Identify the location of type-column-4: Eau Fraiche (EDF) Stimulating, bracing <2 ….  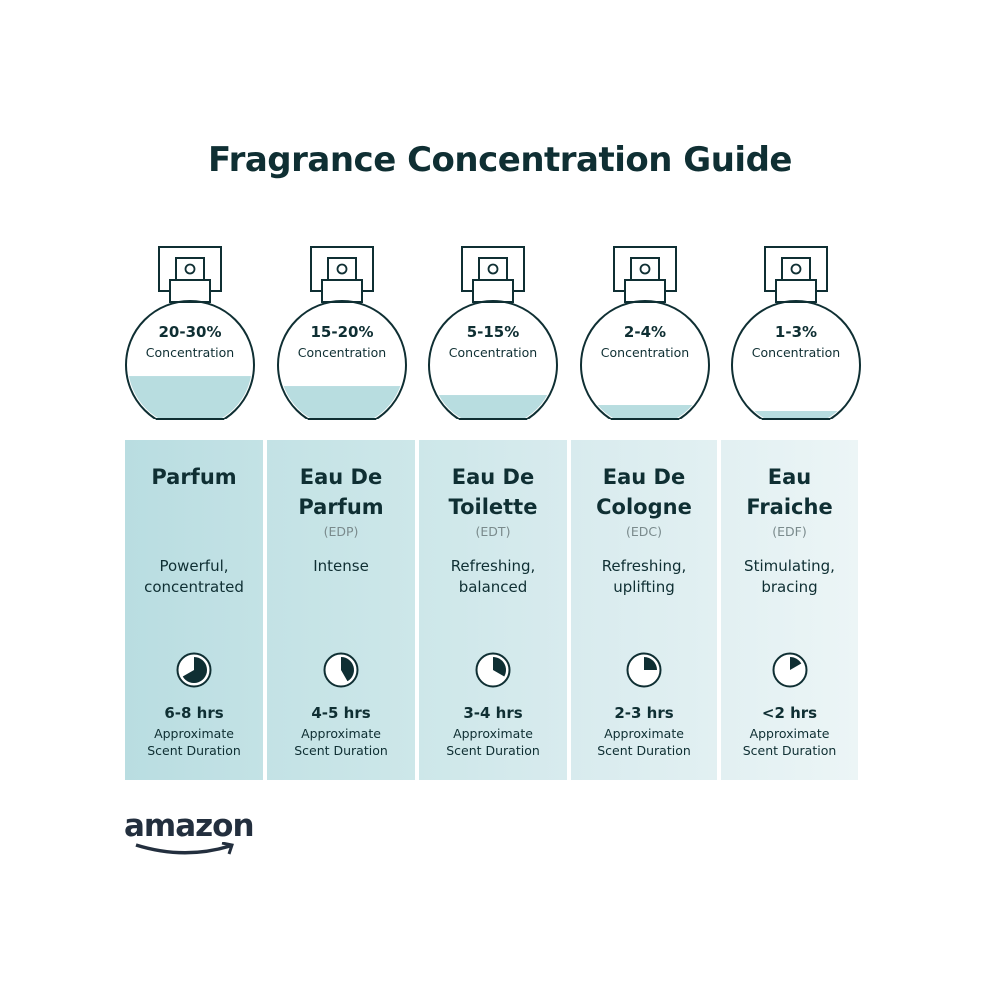
(789, 610).